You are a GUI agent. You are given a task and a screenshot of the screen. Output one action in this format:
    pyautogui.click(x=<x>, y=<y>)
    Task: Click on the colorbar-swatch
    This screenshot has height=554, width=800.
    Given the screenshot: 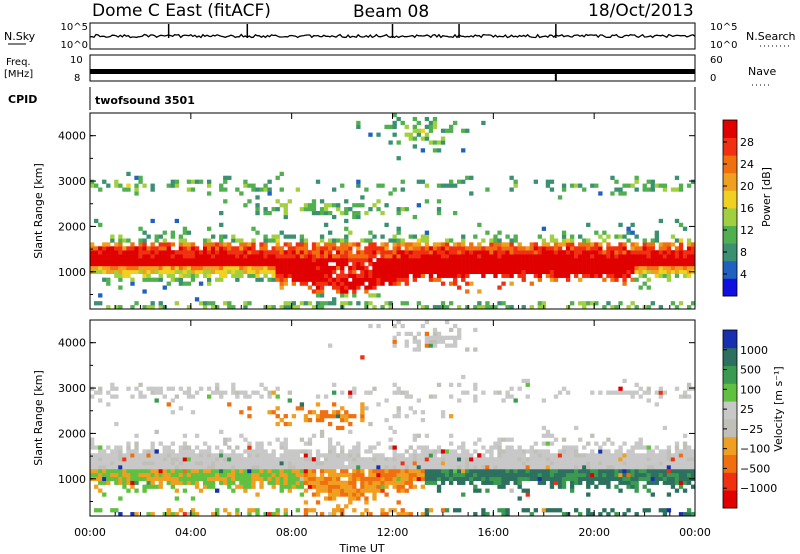 What is the action you would take?
    pyautogui.click(x=730, y=164)
    